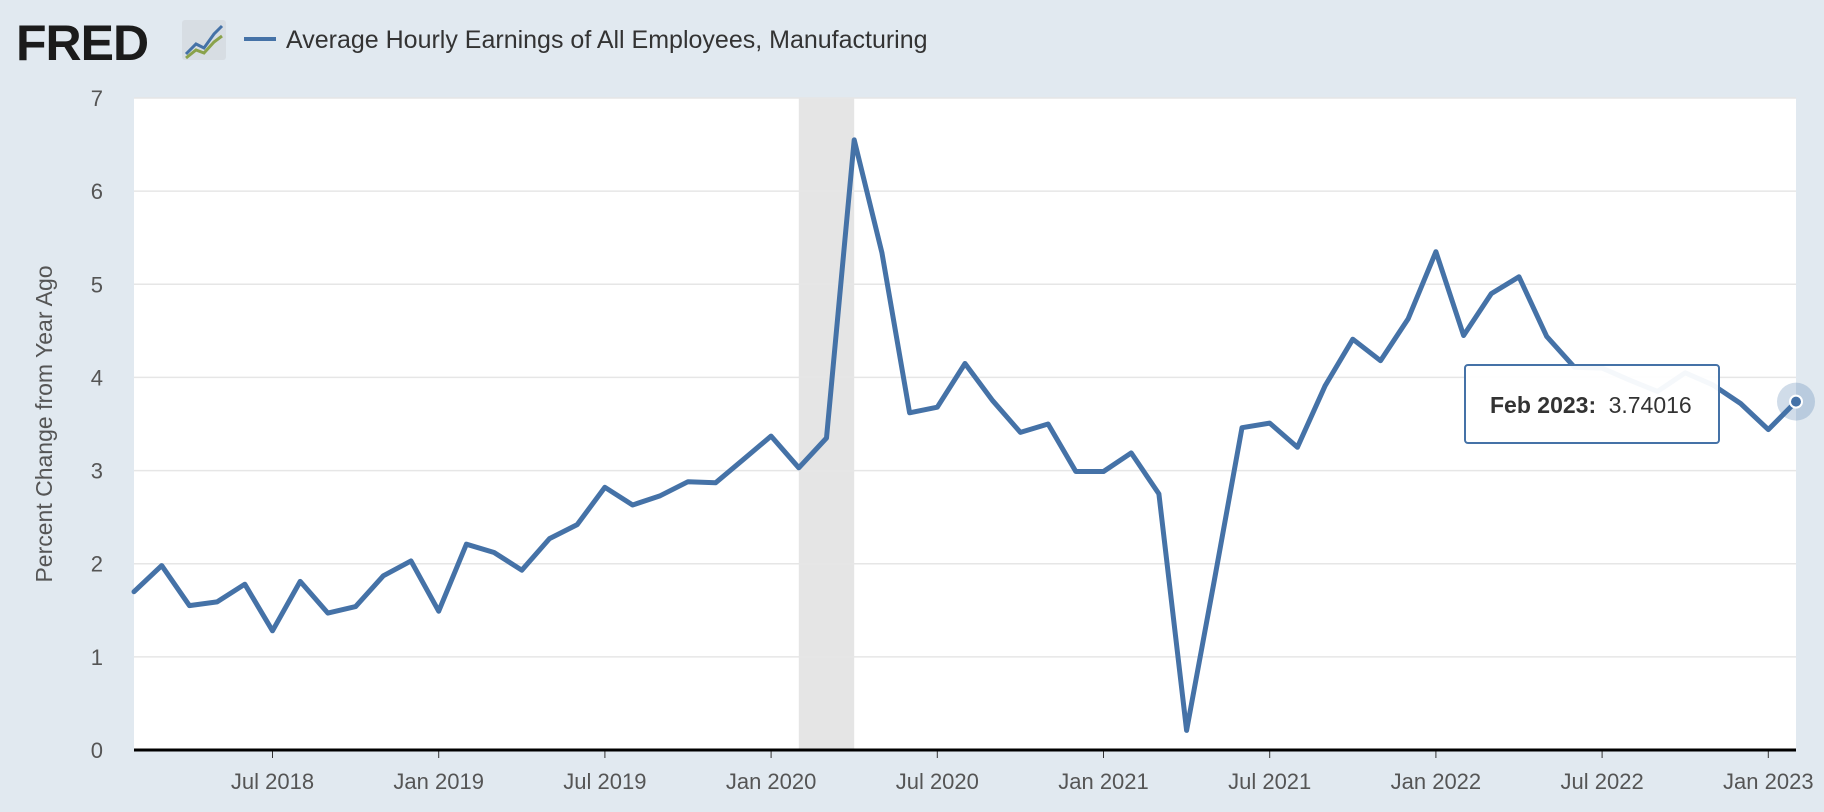 The height and width of the screenshot is (812, 1824). What do you see at coordinates (1768, 781) in the screenshot?
I see `x-tick-label: Jan 2023` at bounding box center [1768, 781].